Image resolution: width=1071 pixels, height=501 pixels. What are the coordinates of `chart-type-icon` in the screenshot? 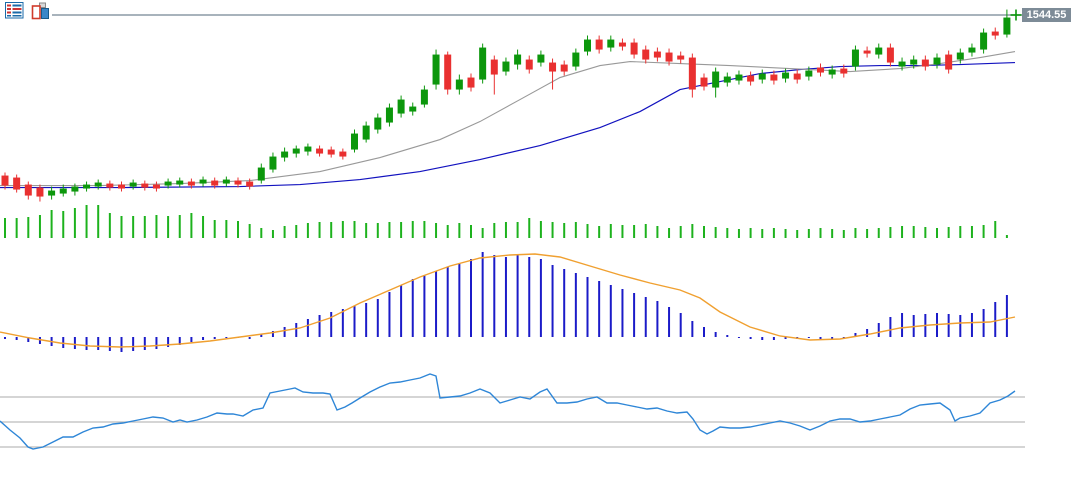 It's located at (40, 11).